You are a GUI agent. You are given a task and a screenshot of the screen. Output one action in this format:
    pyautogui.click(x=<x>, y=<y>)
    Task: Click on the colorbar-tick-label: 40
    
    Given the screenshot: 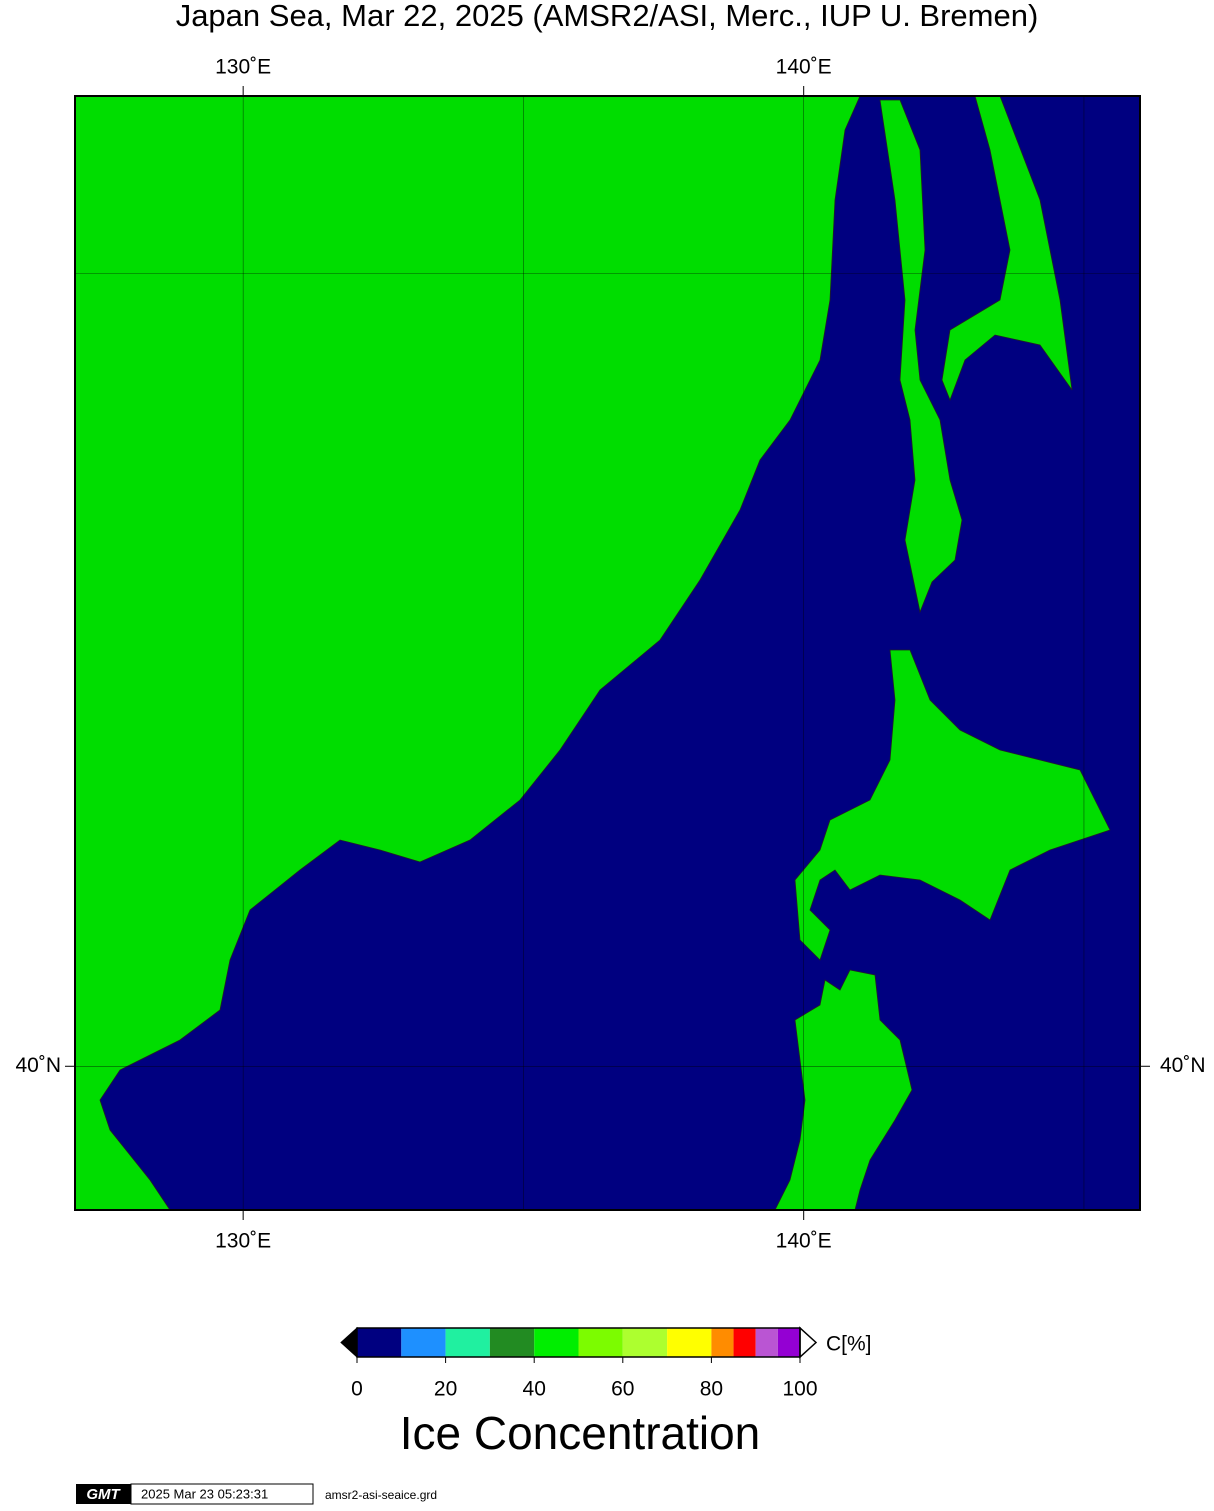 What is the action you would take?
    pyautogui.click(x=534, y=1389)
    